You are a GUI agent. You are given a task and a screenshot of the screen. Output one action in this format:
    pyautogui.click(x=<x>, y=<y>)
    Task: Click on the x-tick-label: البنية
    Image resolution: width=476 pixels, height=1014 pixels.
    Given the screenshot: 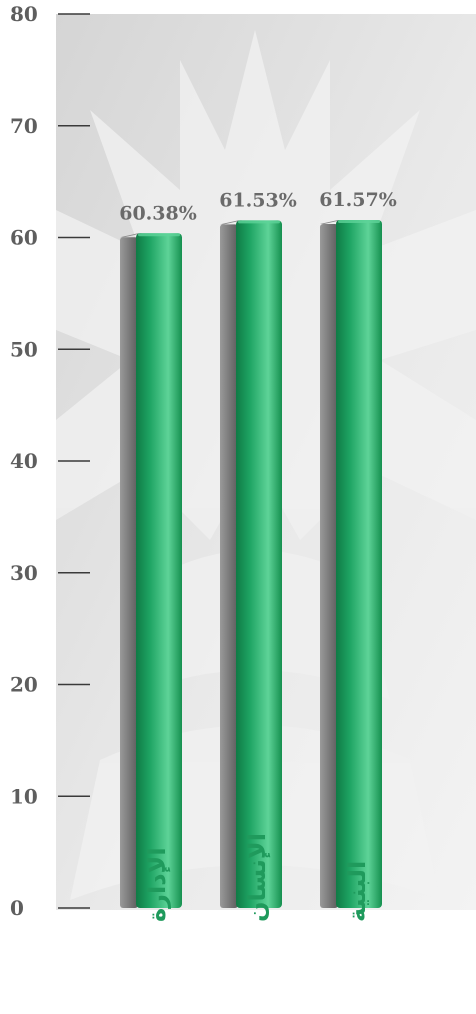 What is the action you would take?
    pyautogui.click(x=357, y=891)
    